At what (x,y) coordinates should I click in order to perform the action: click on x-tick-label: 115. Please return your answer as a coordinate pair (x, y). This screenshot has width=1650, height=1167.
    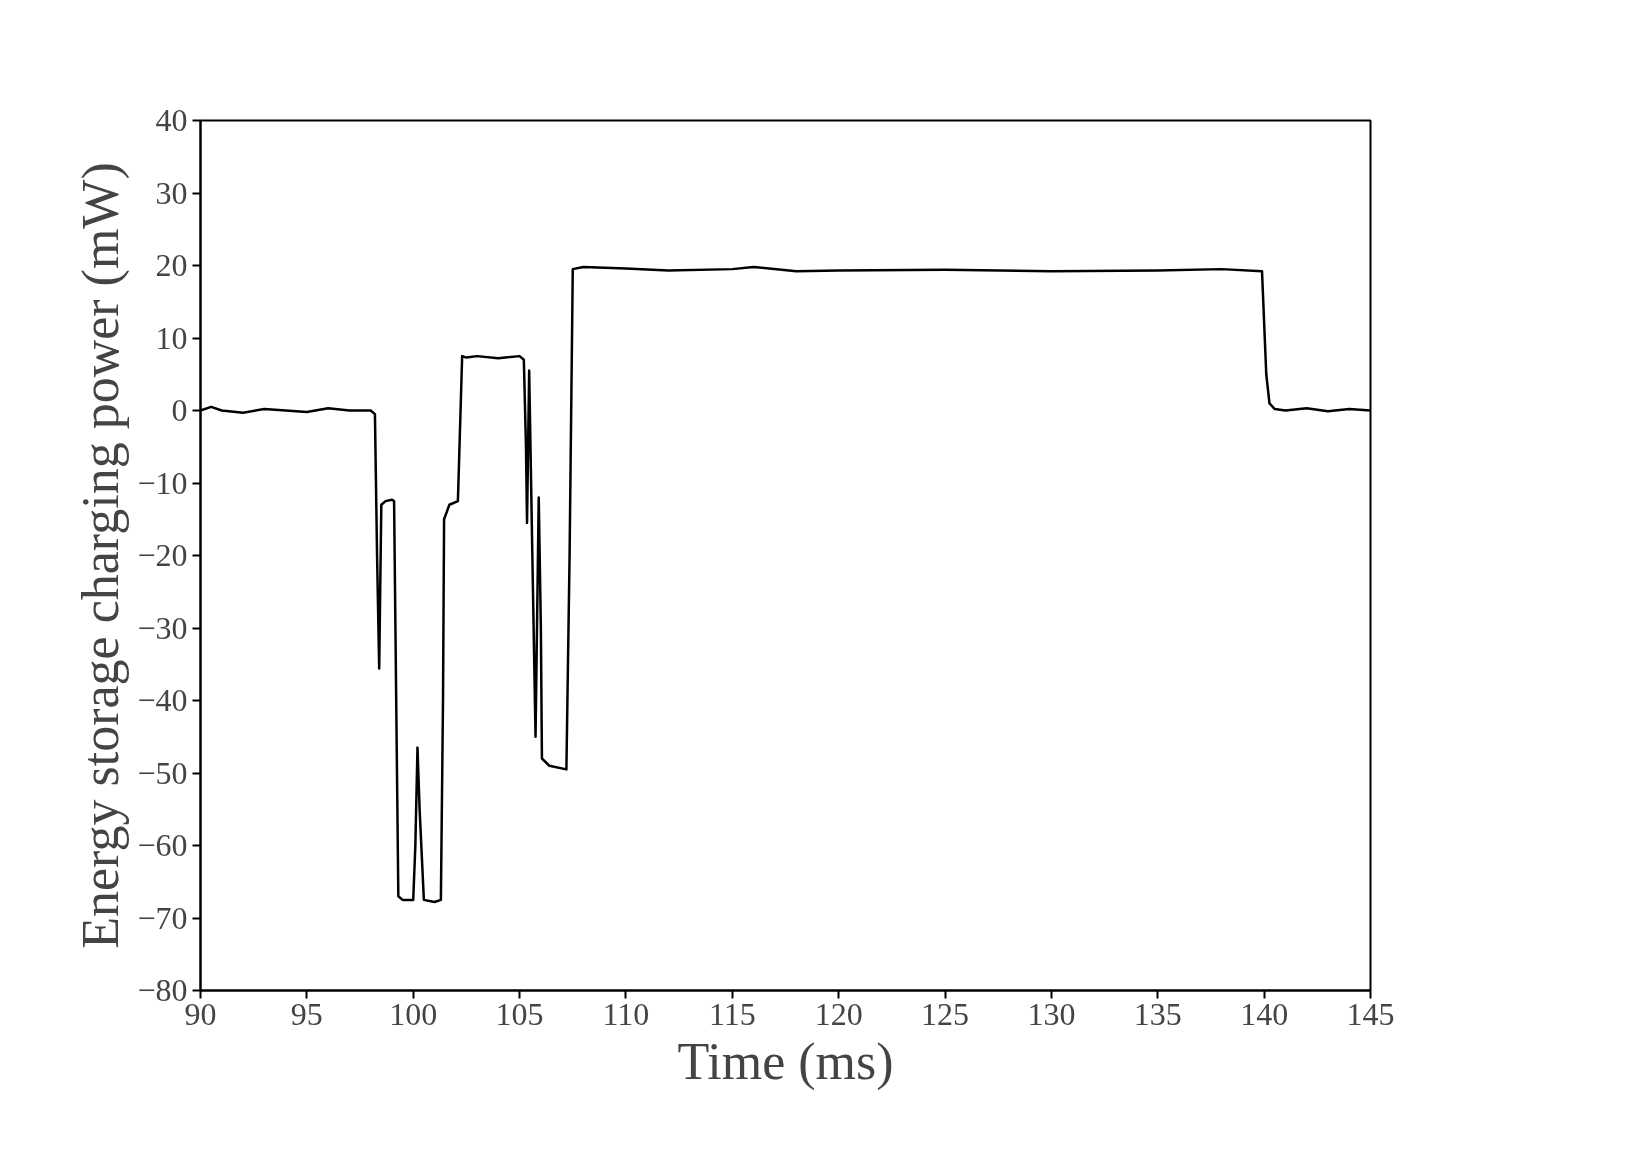
    Looking at the image, I should click on (732, 1013).